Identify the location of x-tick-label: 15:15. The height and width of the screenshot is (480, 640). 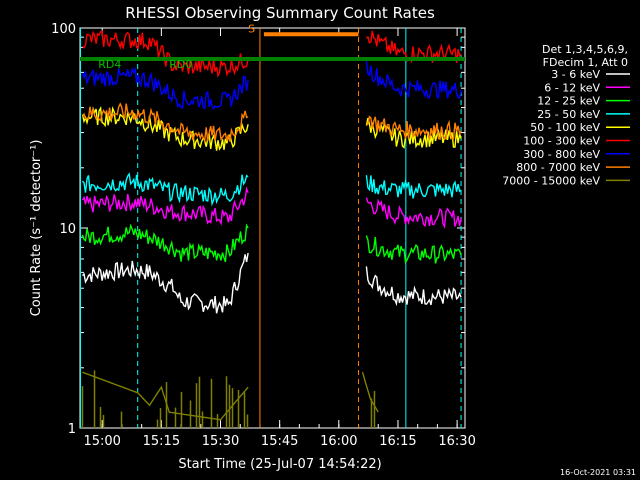
(161, 441).